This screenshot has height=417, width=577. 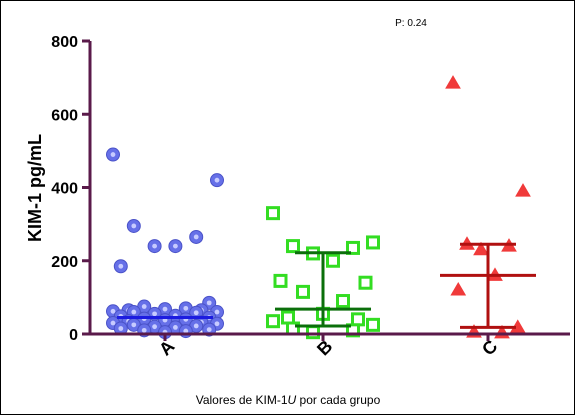 What do you see at coordinates (411, 23) in the screenshot?
I see `p-value-annotation: P: 0.24` at bounding box center [411, 23].